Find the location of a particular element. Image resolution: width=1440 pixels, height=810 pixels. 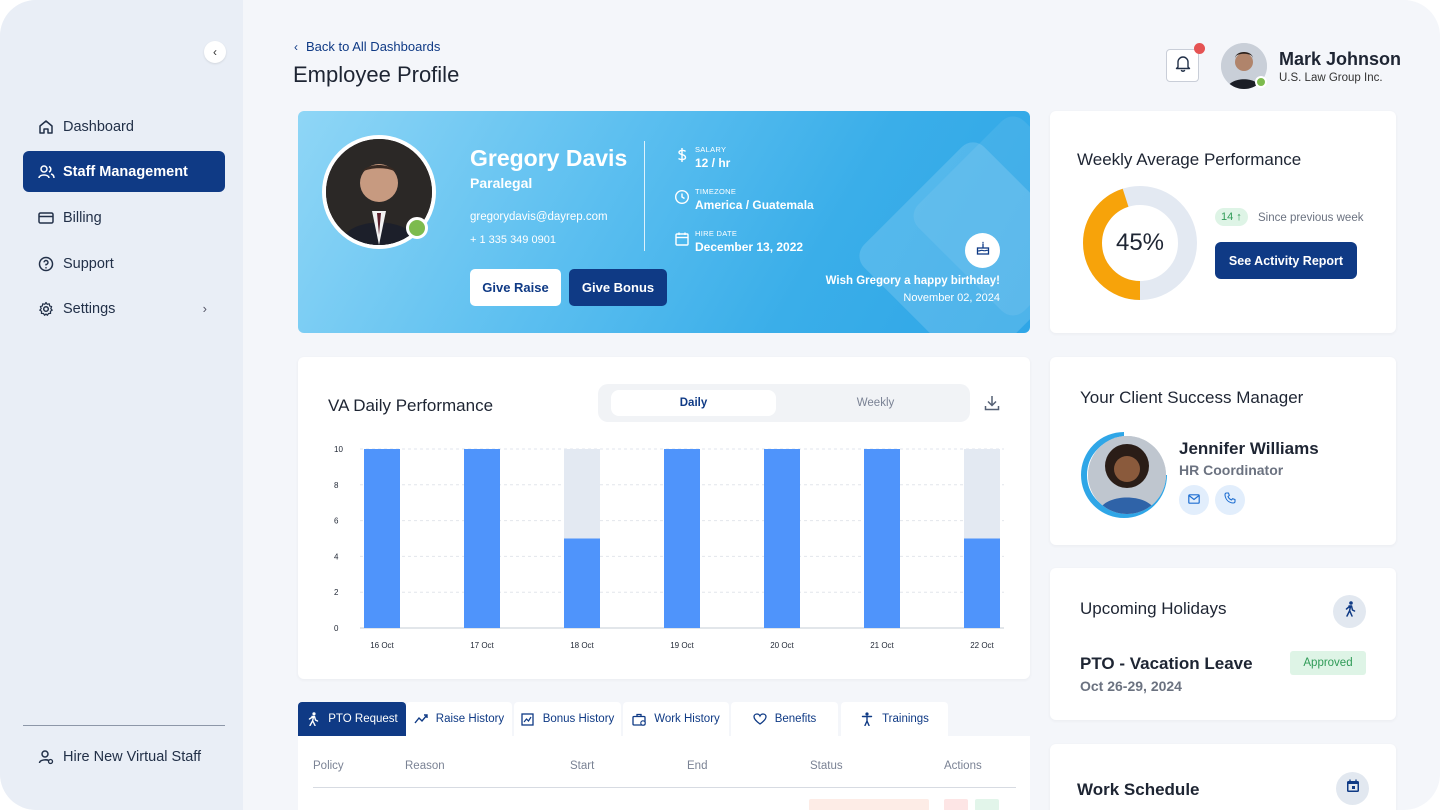

work-schedule-card: Work Schedule is located at coordinates (1223, 777).